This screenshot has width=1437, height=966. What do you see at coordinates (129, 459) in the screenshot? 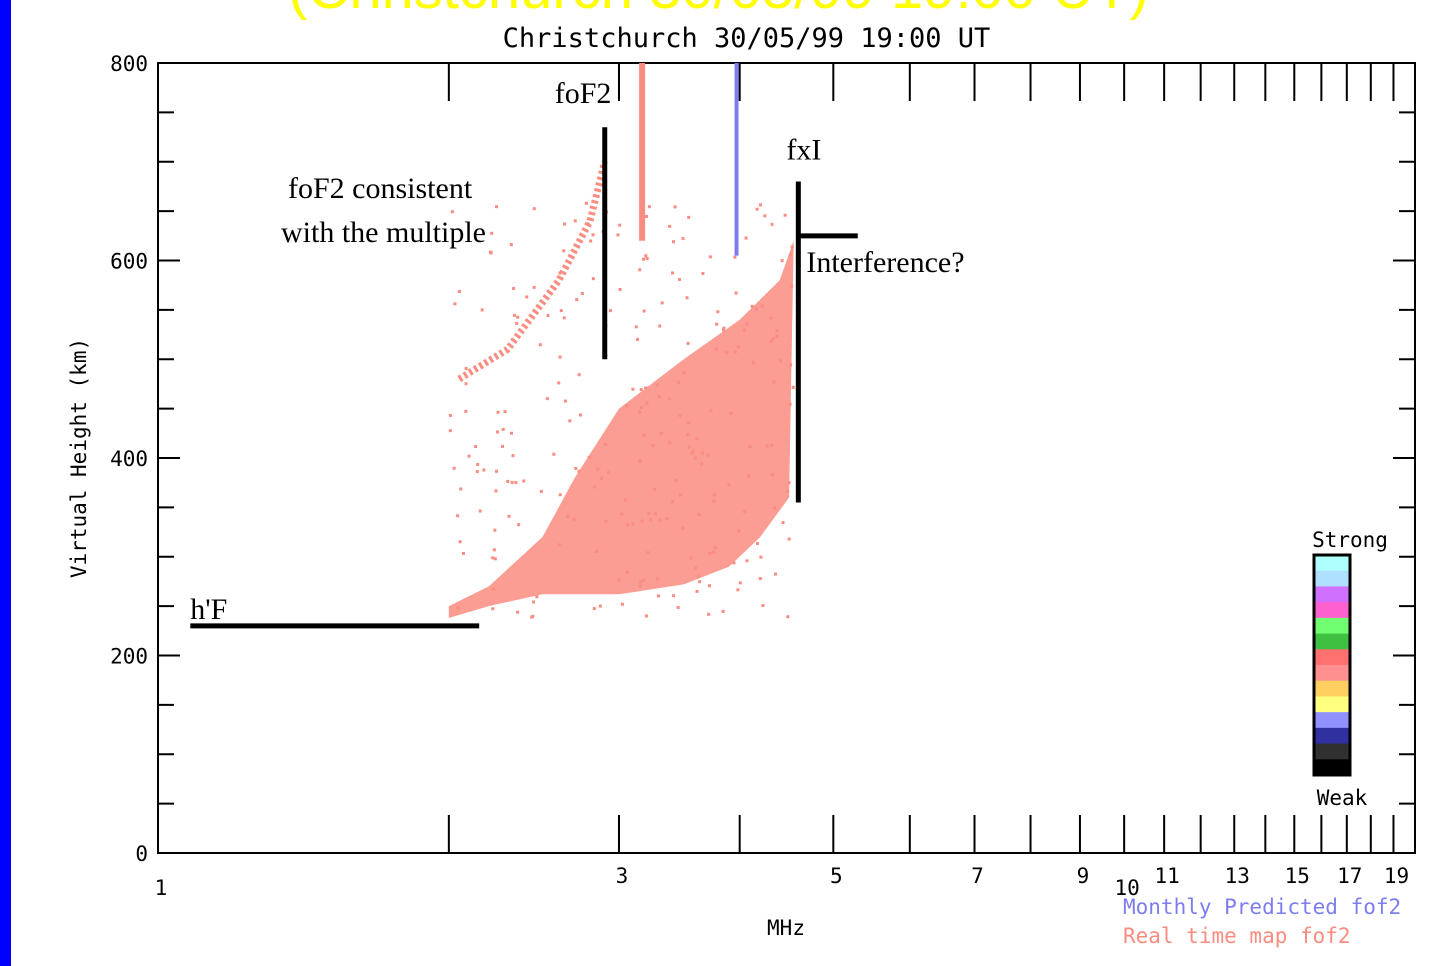
I see `y-tick-label: 400` at bounding box center [129, 459].